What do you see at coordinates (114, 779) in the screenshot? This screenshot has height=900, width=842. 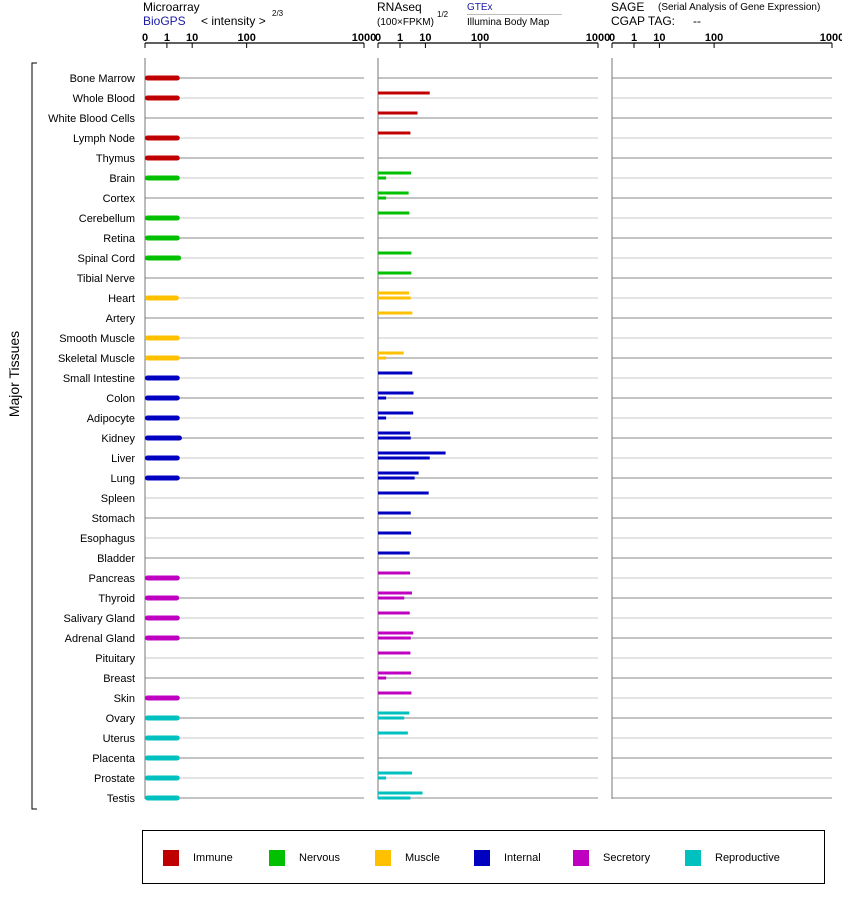 I see `tissue-label: Prostate` at bounding box center [114, 779].